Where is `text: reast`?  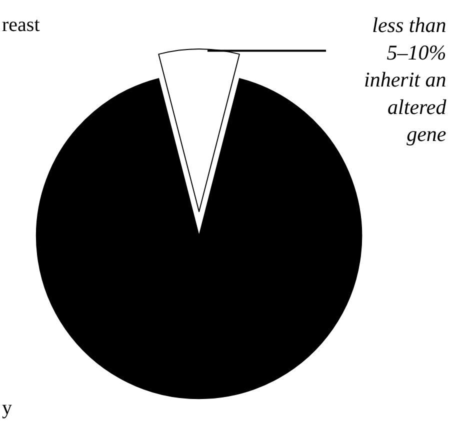
text: reast is located at coordinates (21, 25).